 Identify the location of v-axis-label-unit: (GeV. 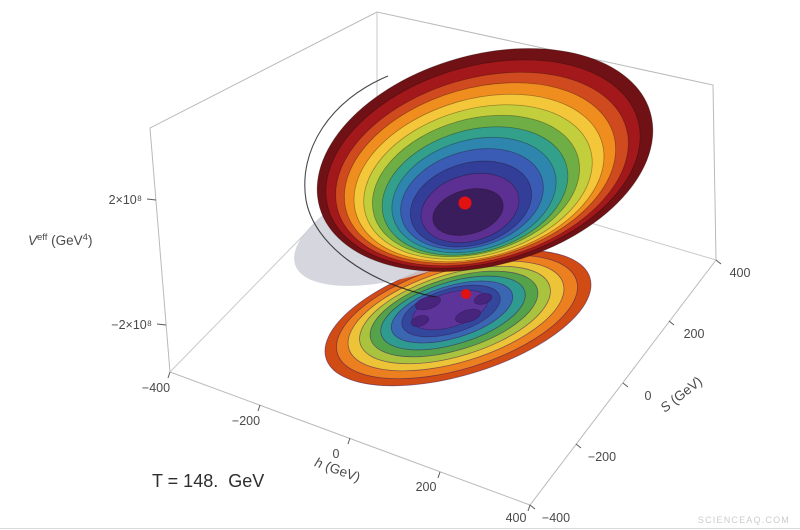
(64, 240).